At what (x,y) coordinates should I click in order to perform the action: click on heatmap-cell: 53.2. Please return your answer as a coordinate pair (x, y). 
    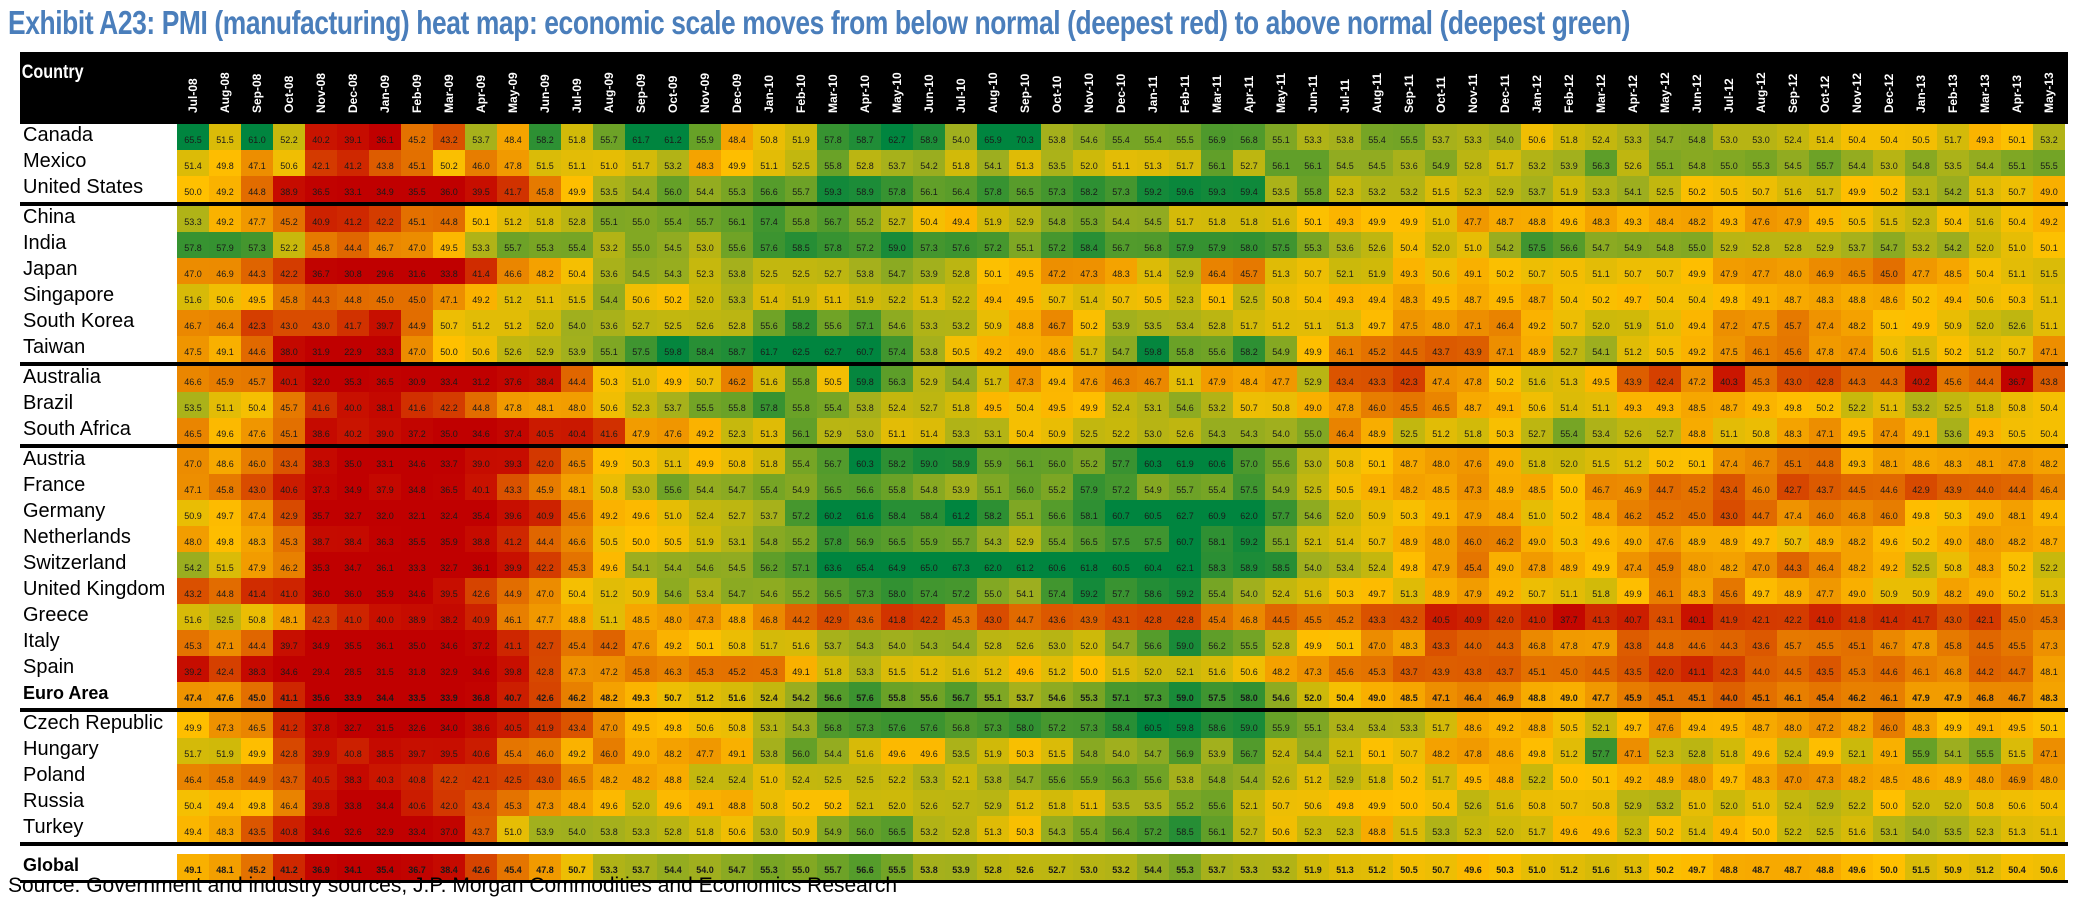
    Looking at the image, I should click on (673, 163).